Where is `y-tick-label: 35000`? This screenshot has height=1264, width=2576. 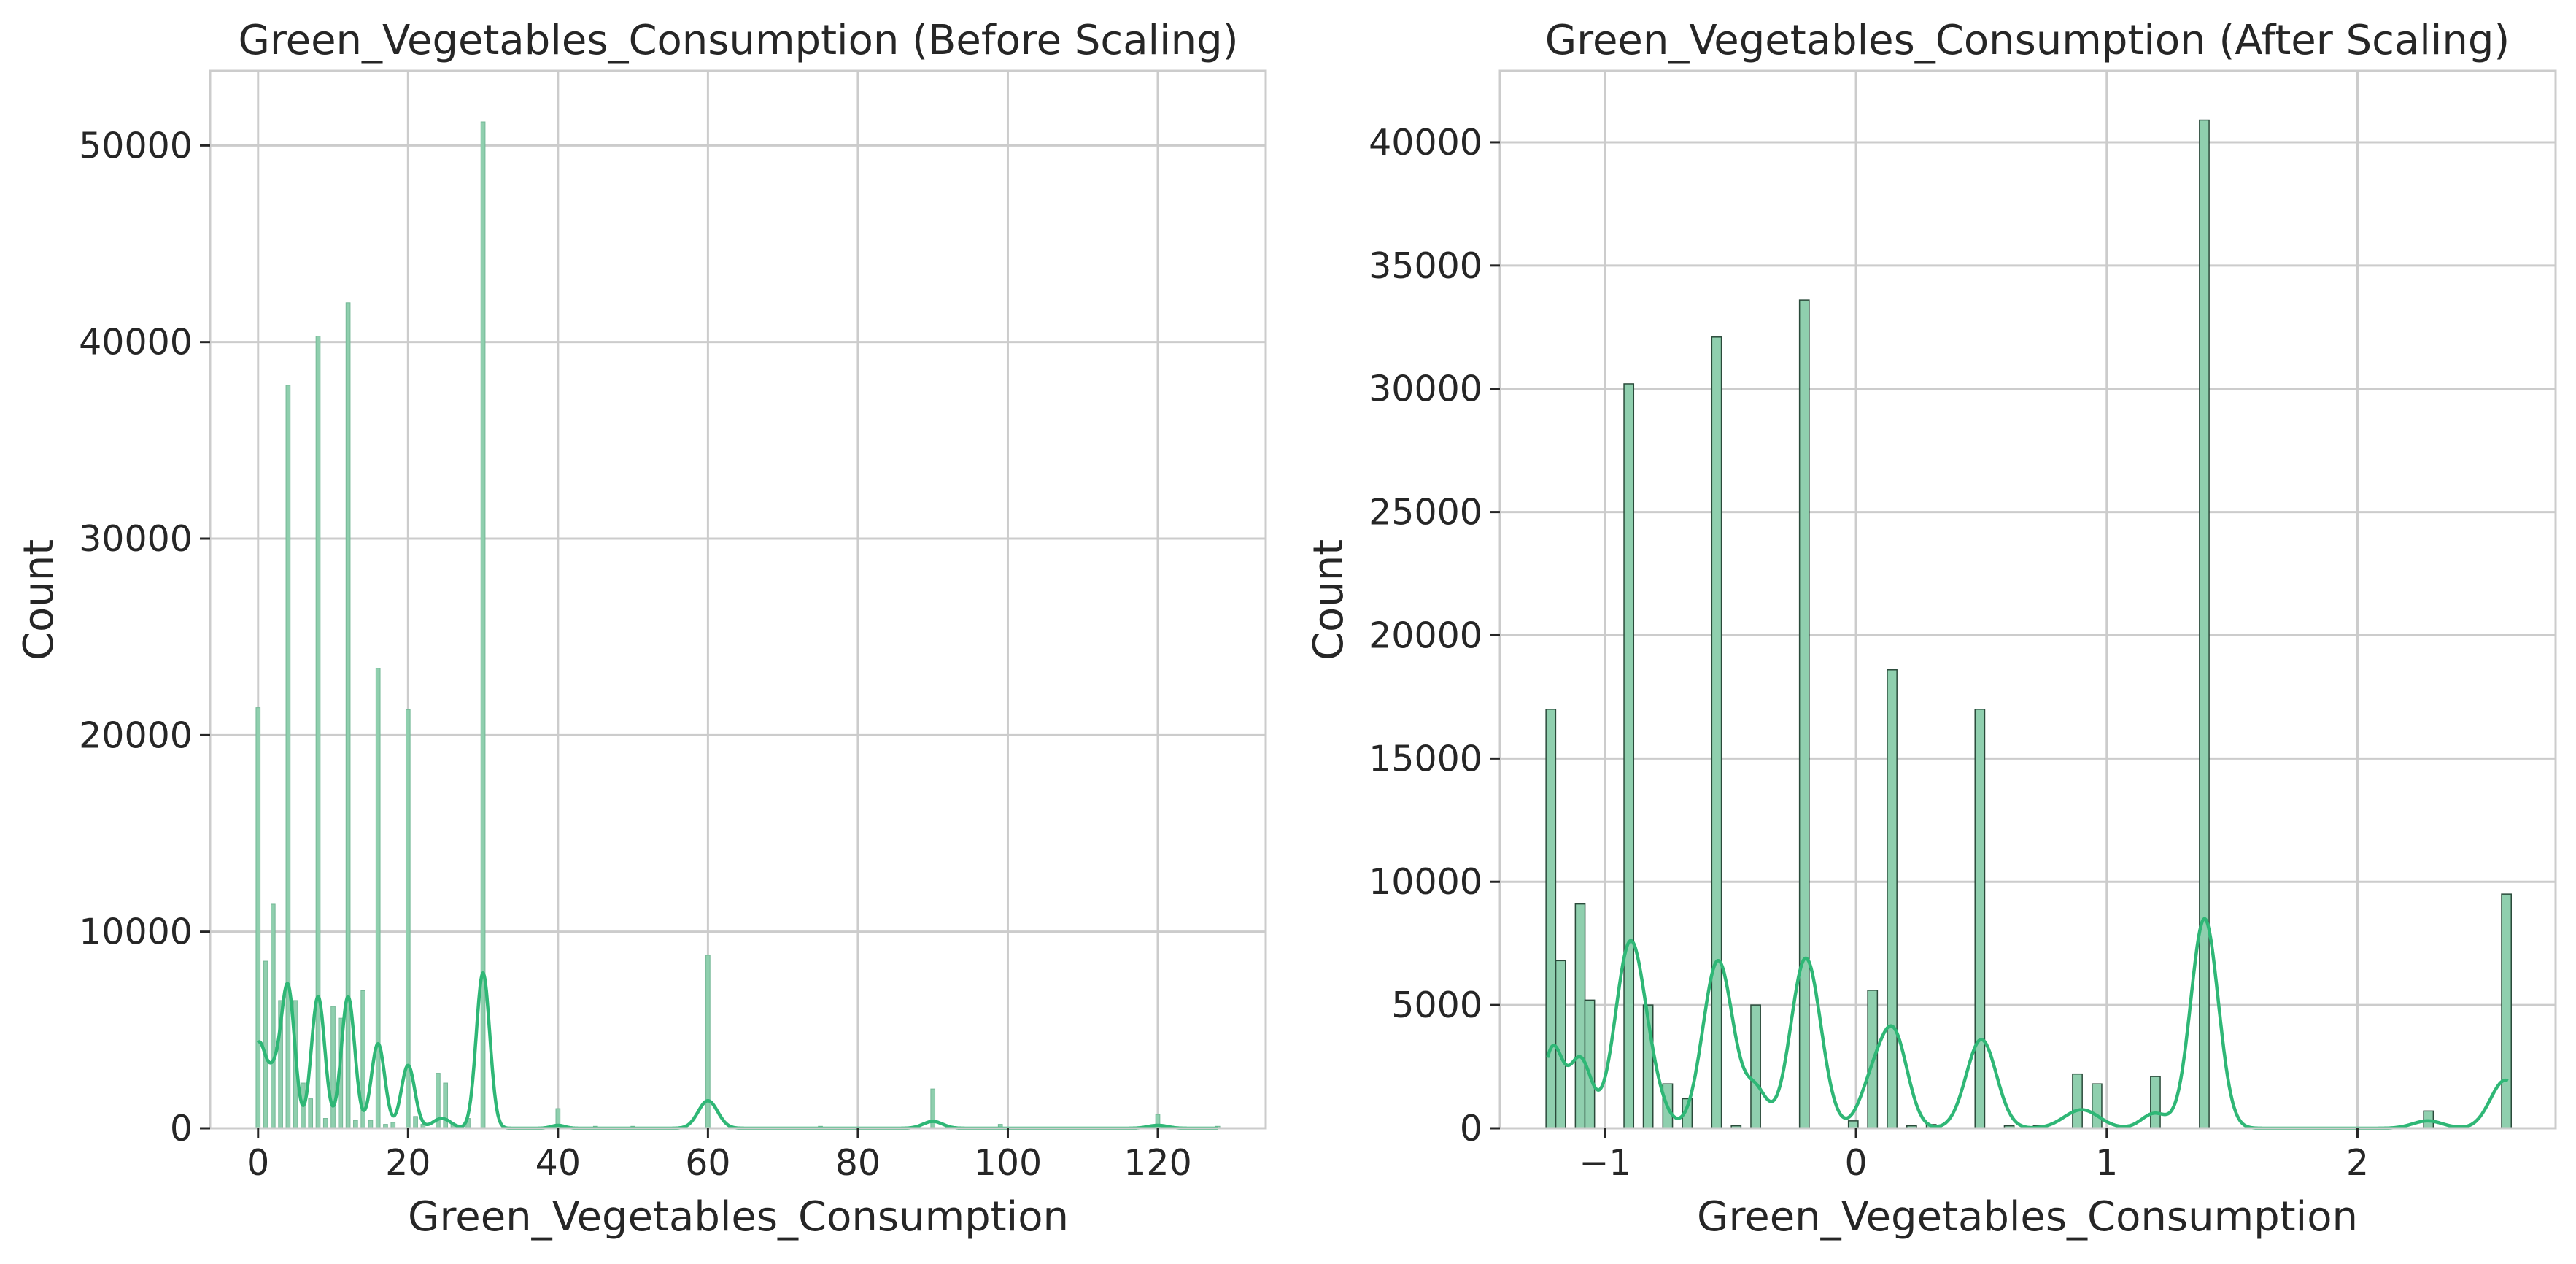 y-tick-label: 35000 is located at coordinates (1425, 266).